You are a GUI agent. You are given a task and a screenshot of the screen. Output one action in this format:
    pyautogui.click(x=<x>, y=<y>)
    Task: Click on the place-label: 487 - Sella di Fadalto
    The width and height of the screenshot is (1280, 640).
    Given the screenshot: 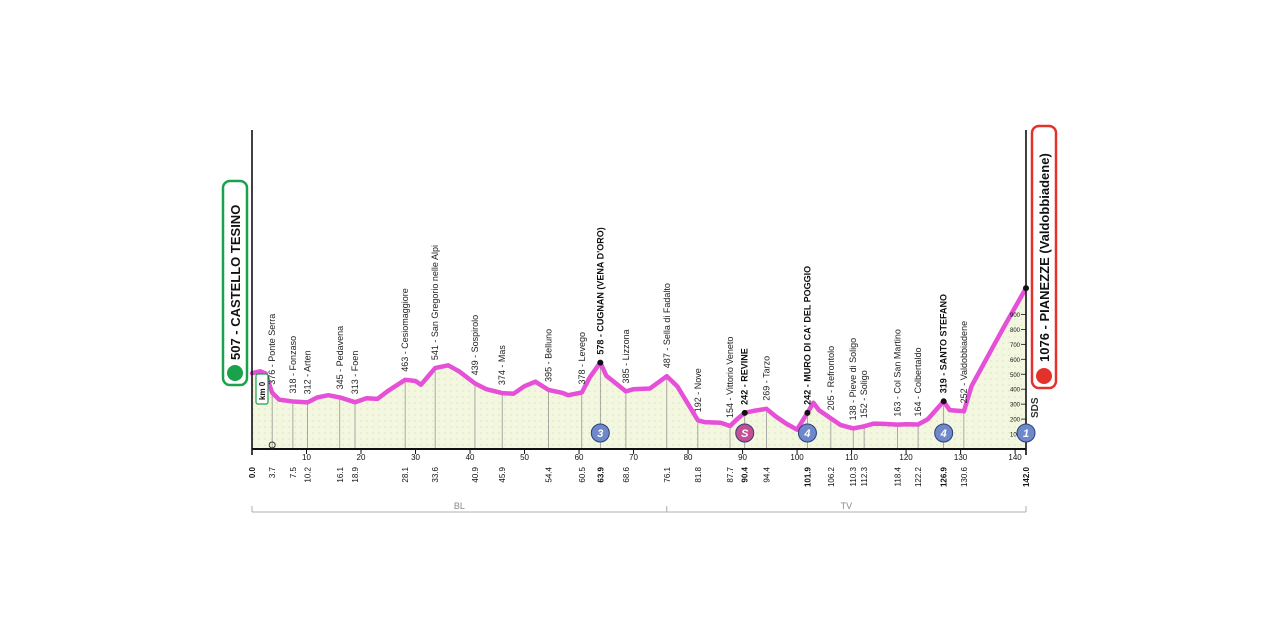 What is the action you would take?
    pyautogui.click(x=667, y=325)
    